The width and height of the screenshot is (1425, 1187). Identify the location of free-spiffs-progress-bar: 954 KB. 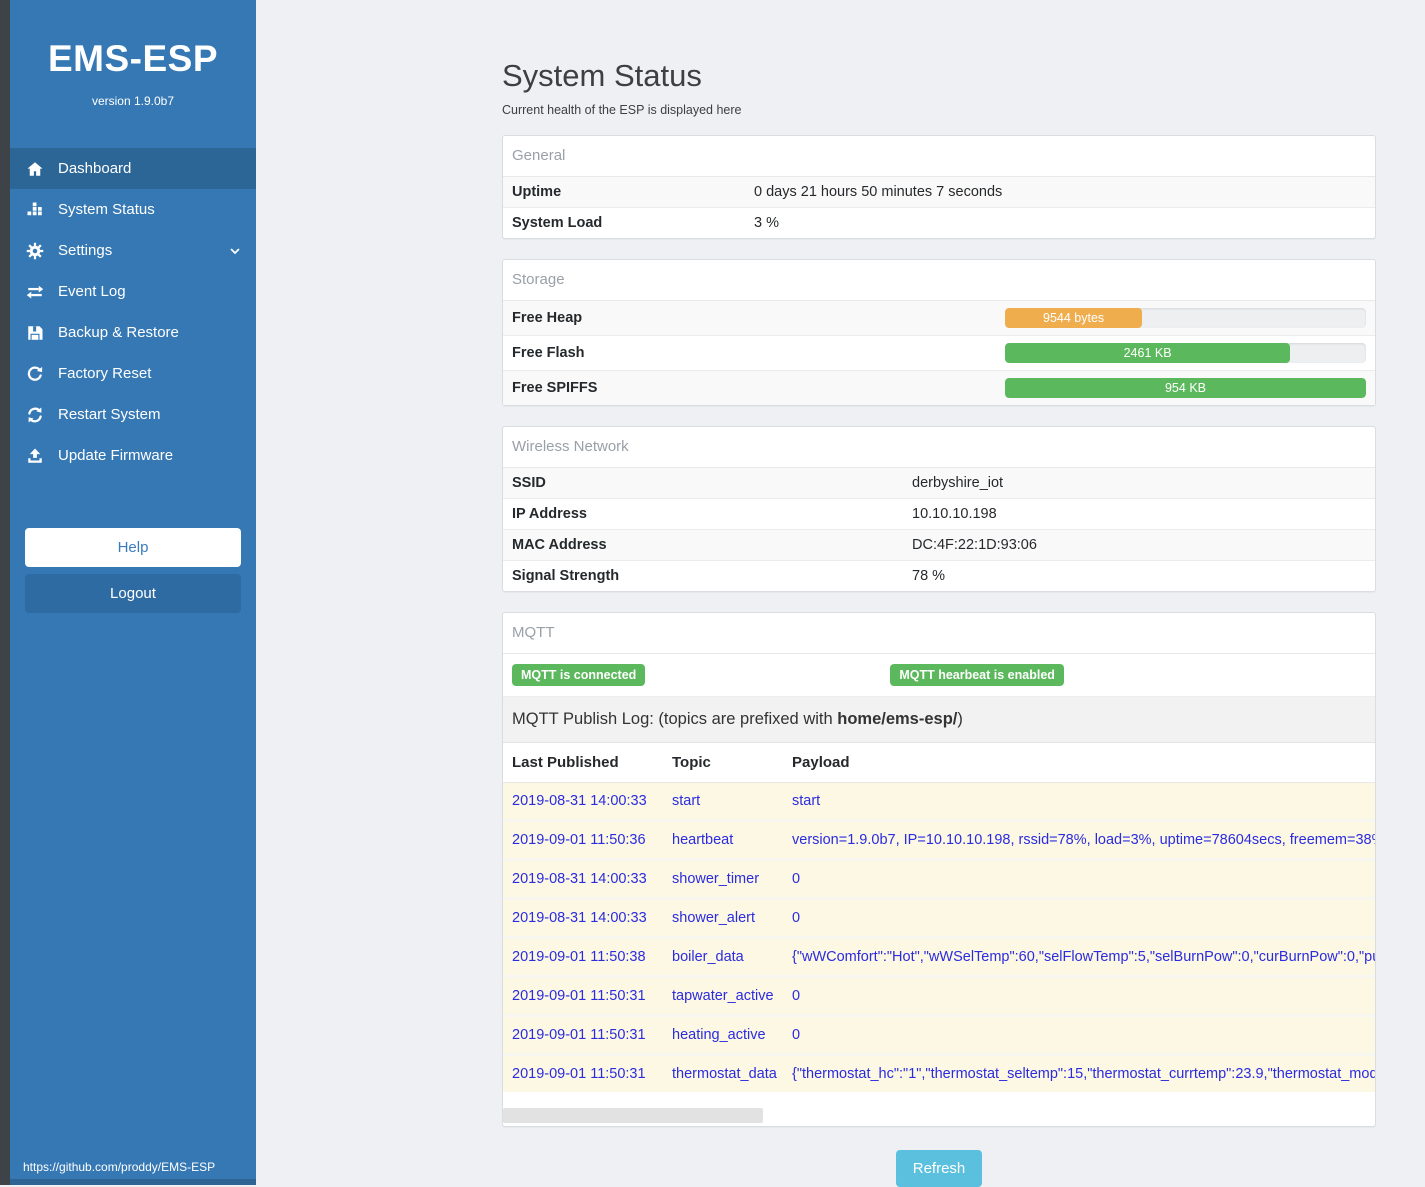
(1185, 388).